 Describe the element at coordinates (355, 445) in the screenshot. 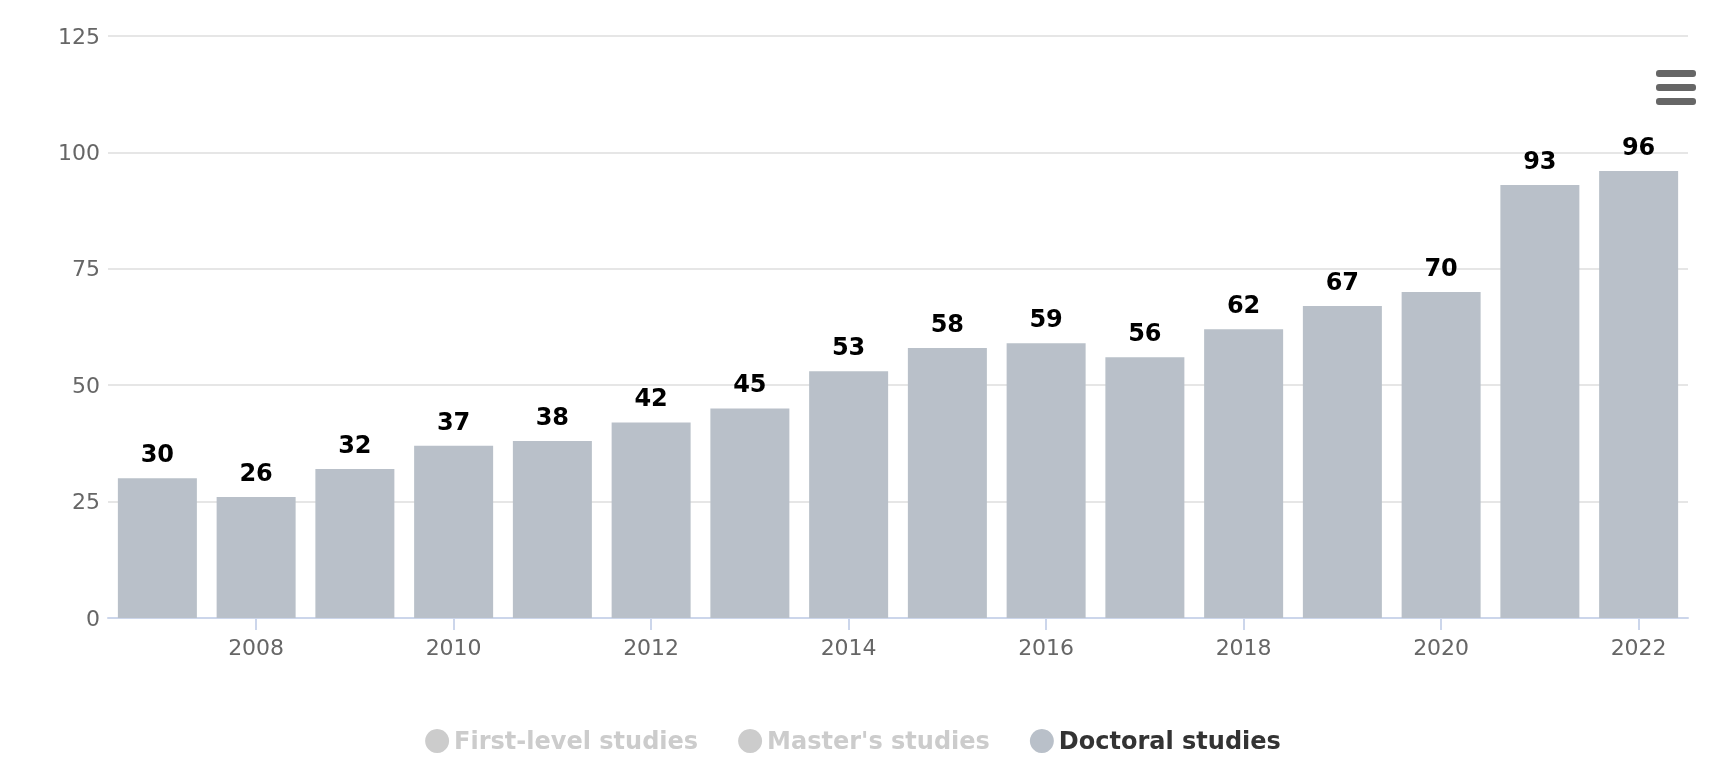

I see `data-label: 32` at that location.